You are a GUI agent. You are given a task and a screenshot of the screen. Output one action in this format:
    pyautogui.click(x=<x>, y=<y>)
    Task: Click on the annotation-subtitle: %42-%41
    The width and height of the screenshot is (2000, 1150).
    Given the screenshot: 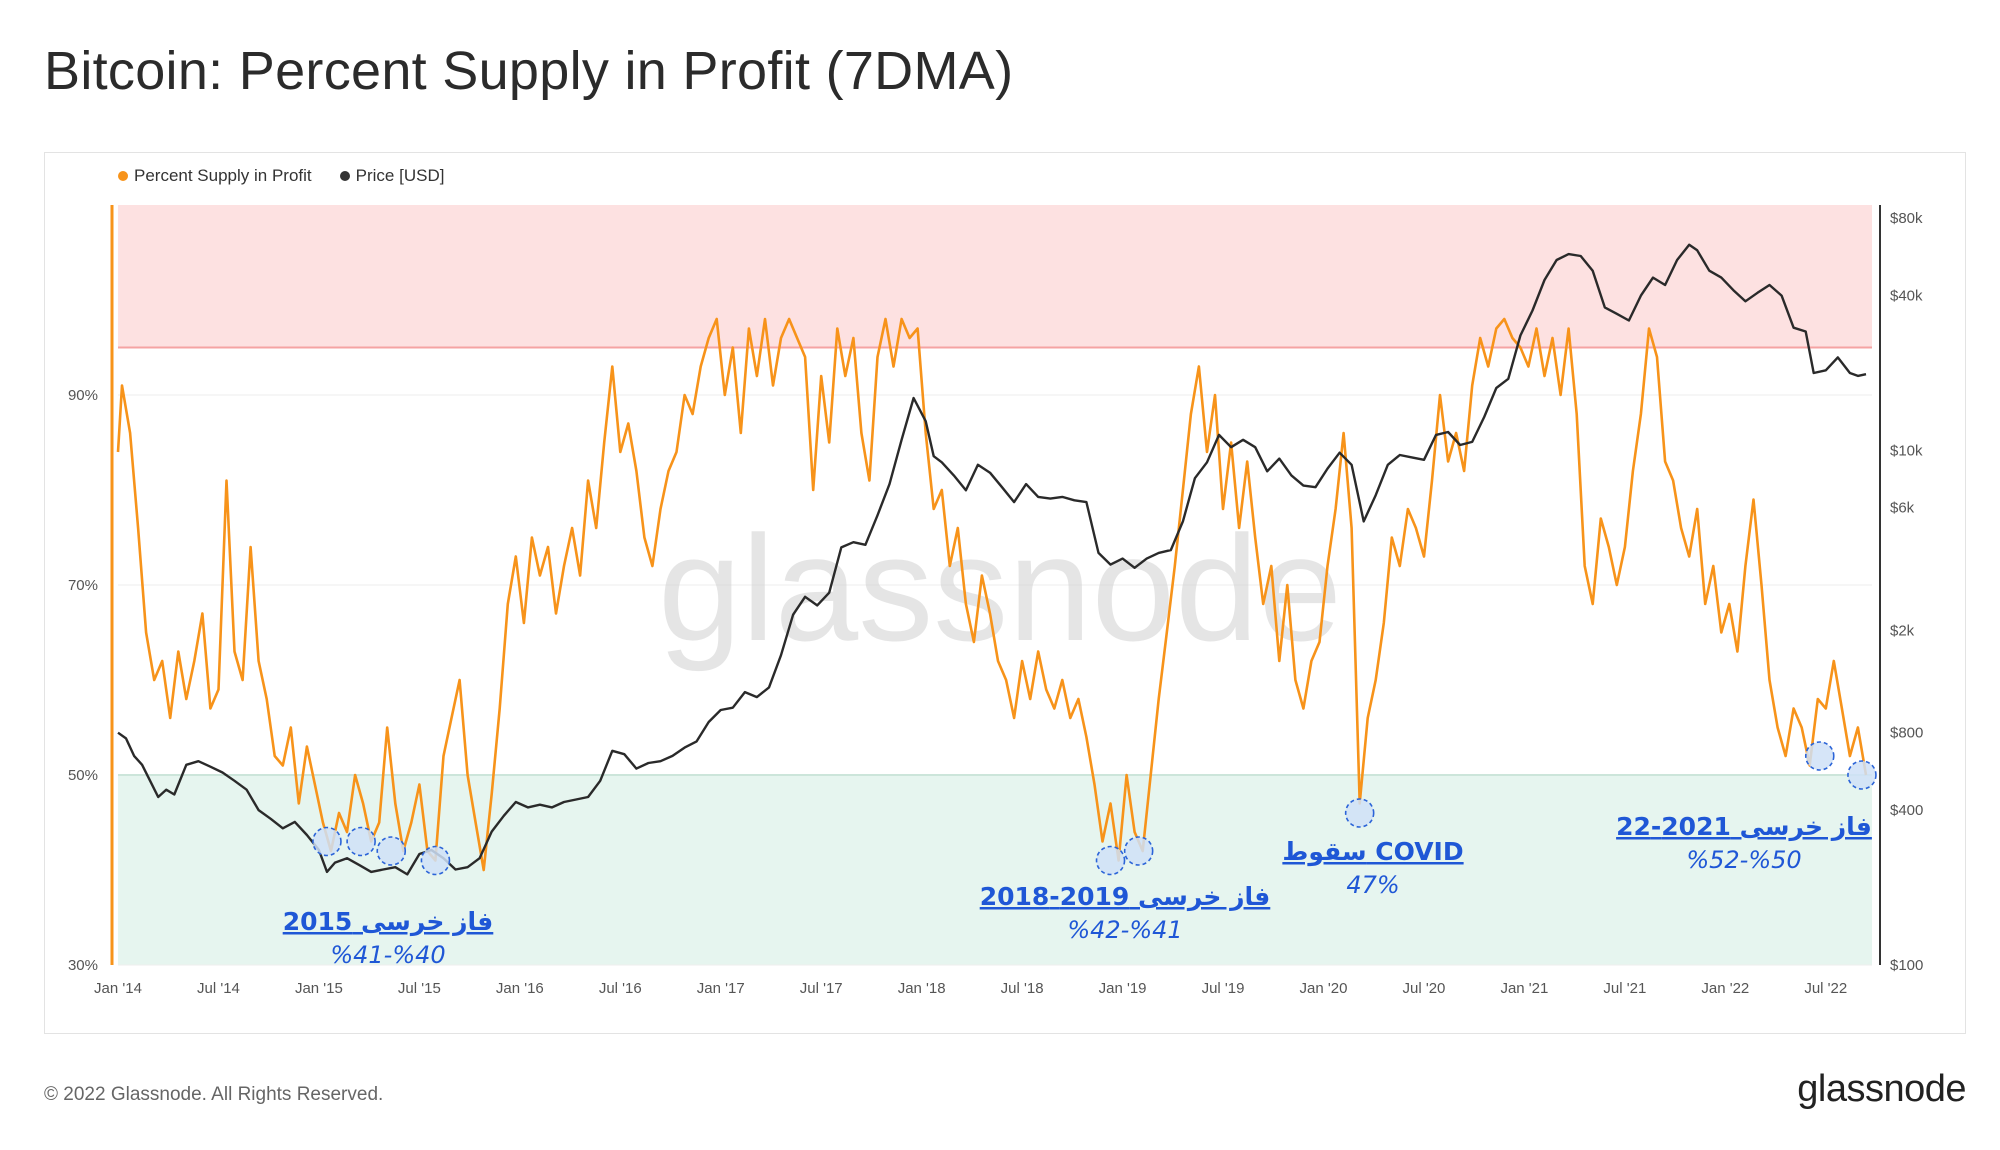 What is the action you would take?
    pyautogui.click(x=1124, y=930)
    